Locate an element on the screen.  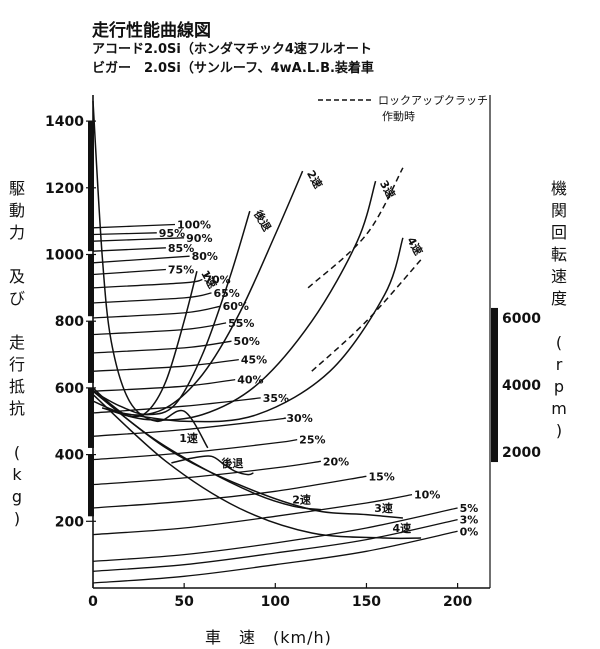
resistance-curve-90% is located at coordinates (138, 239).